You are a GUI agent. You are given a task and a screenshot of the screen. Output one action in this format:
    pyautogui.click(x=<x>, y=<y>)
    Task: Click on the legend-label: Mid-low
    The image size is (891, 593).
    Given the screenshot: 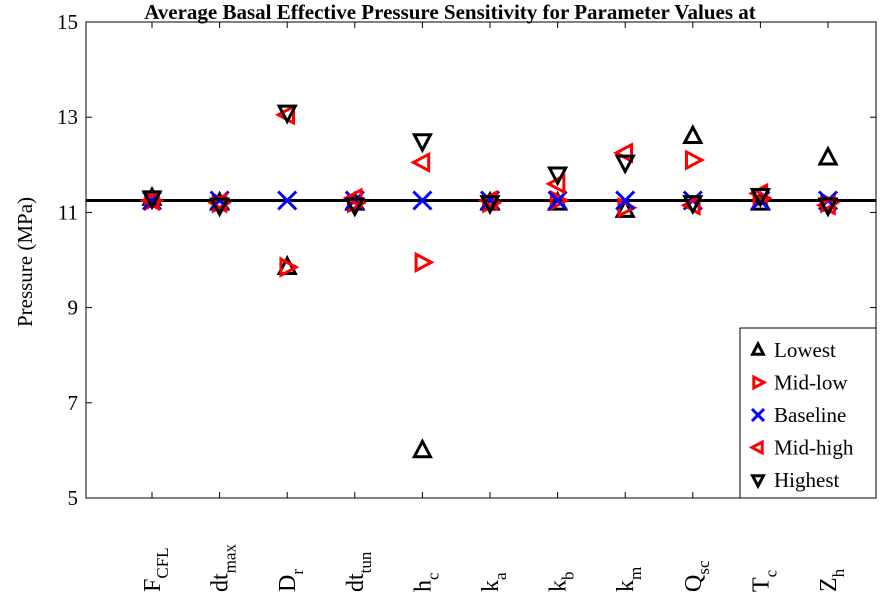 What is the action you would take?
    pyautogui.click(x=811, y=383)
    